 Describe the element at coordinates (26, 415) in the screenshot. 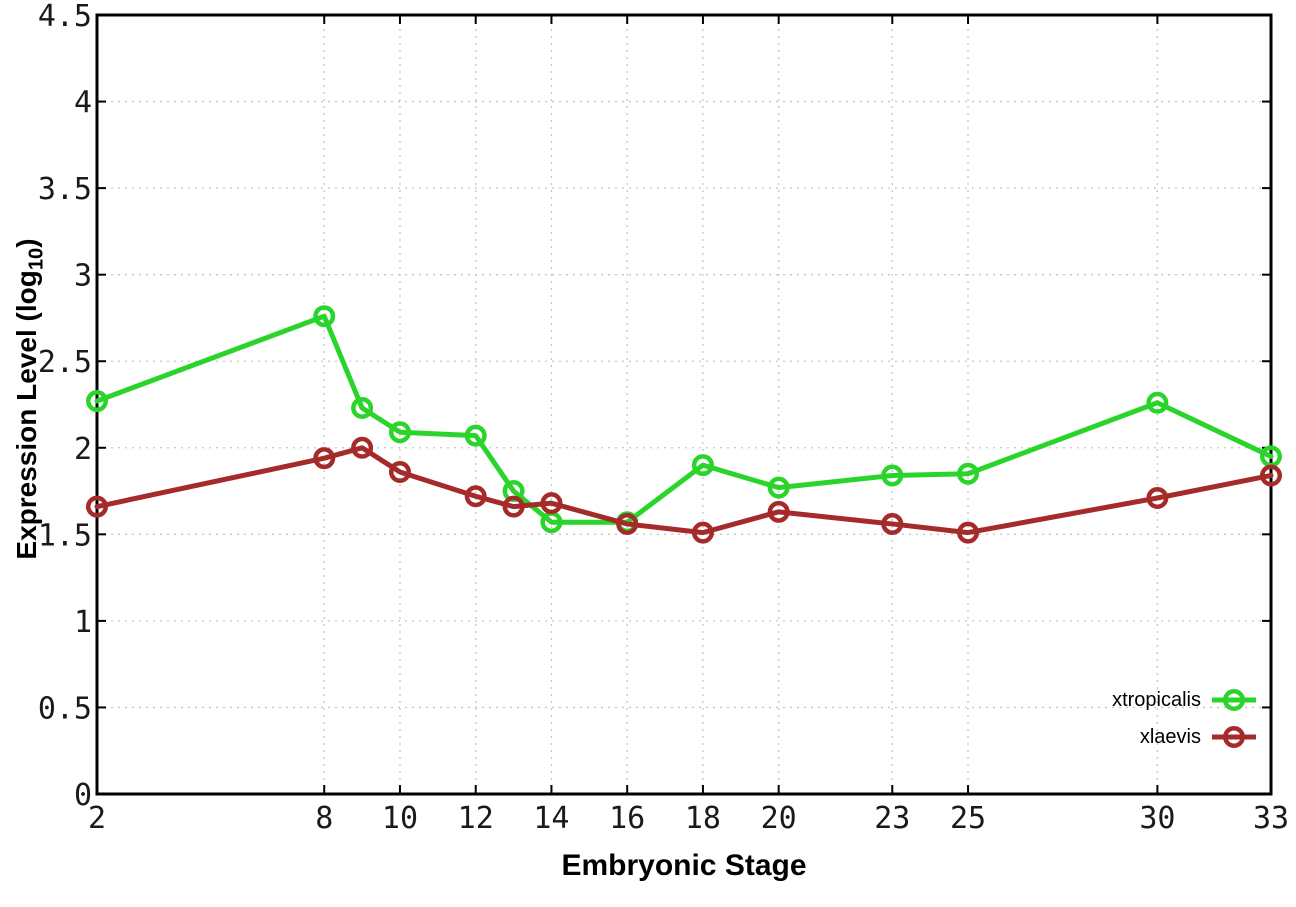

I see `y-axis-title-text: Expression Level (log` at that location.